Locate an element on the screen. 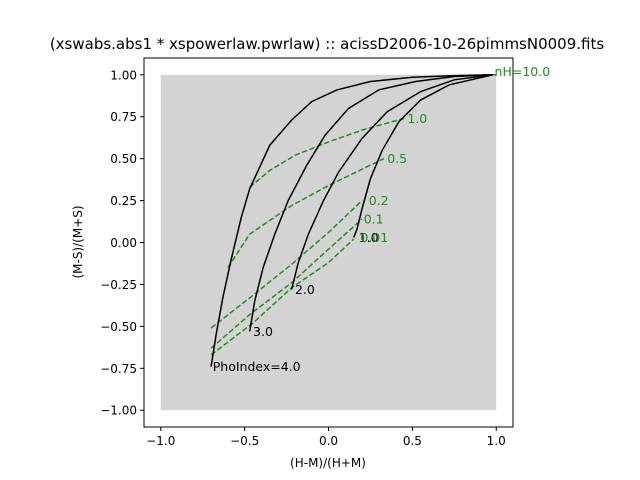 This screenshot has height=480, width=640. y-tick-label: −0.25 is located at coordinates (118, 285).